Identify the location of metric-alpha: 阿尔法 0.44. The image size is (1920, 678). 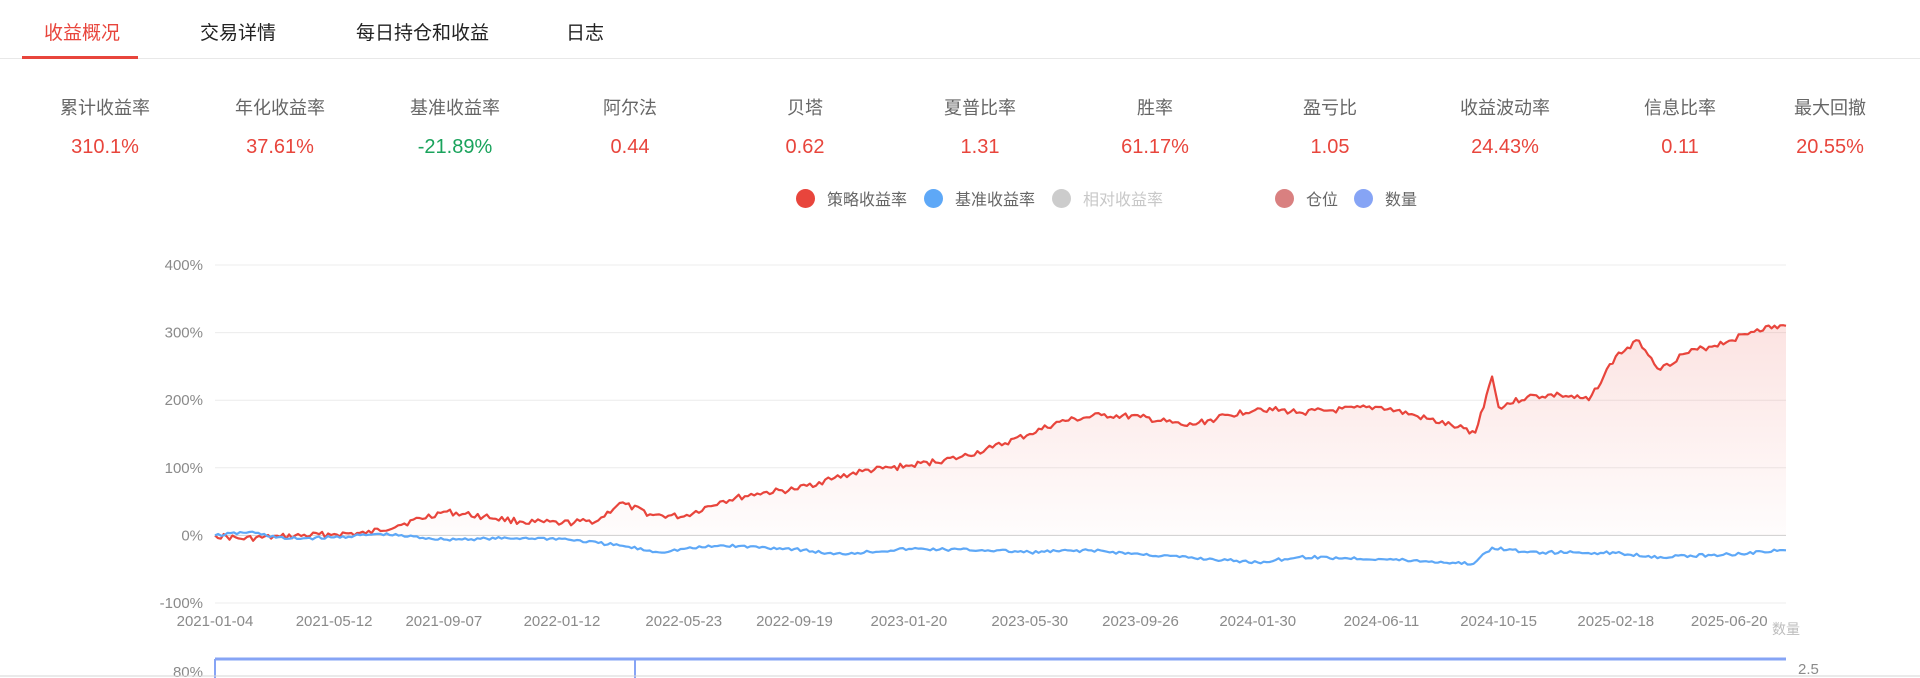
(630, 126).